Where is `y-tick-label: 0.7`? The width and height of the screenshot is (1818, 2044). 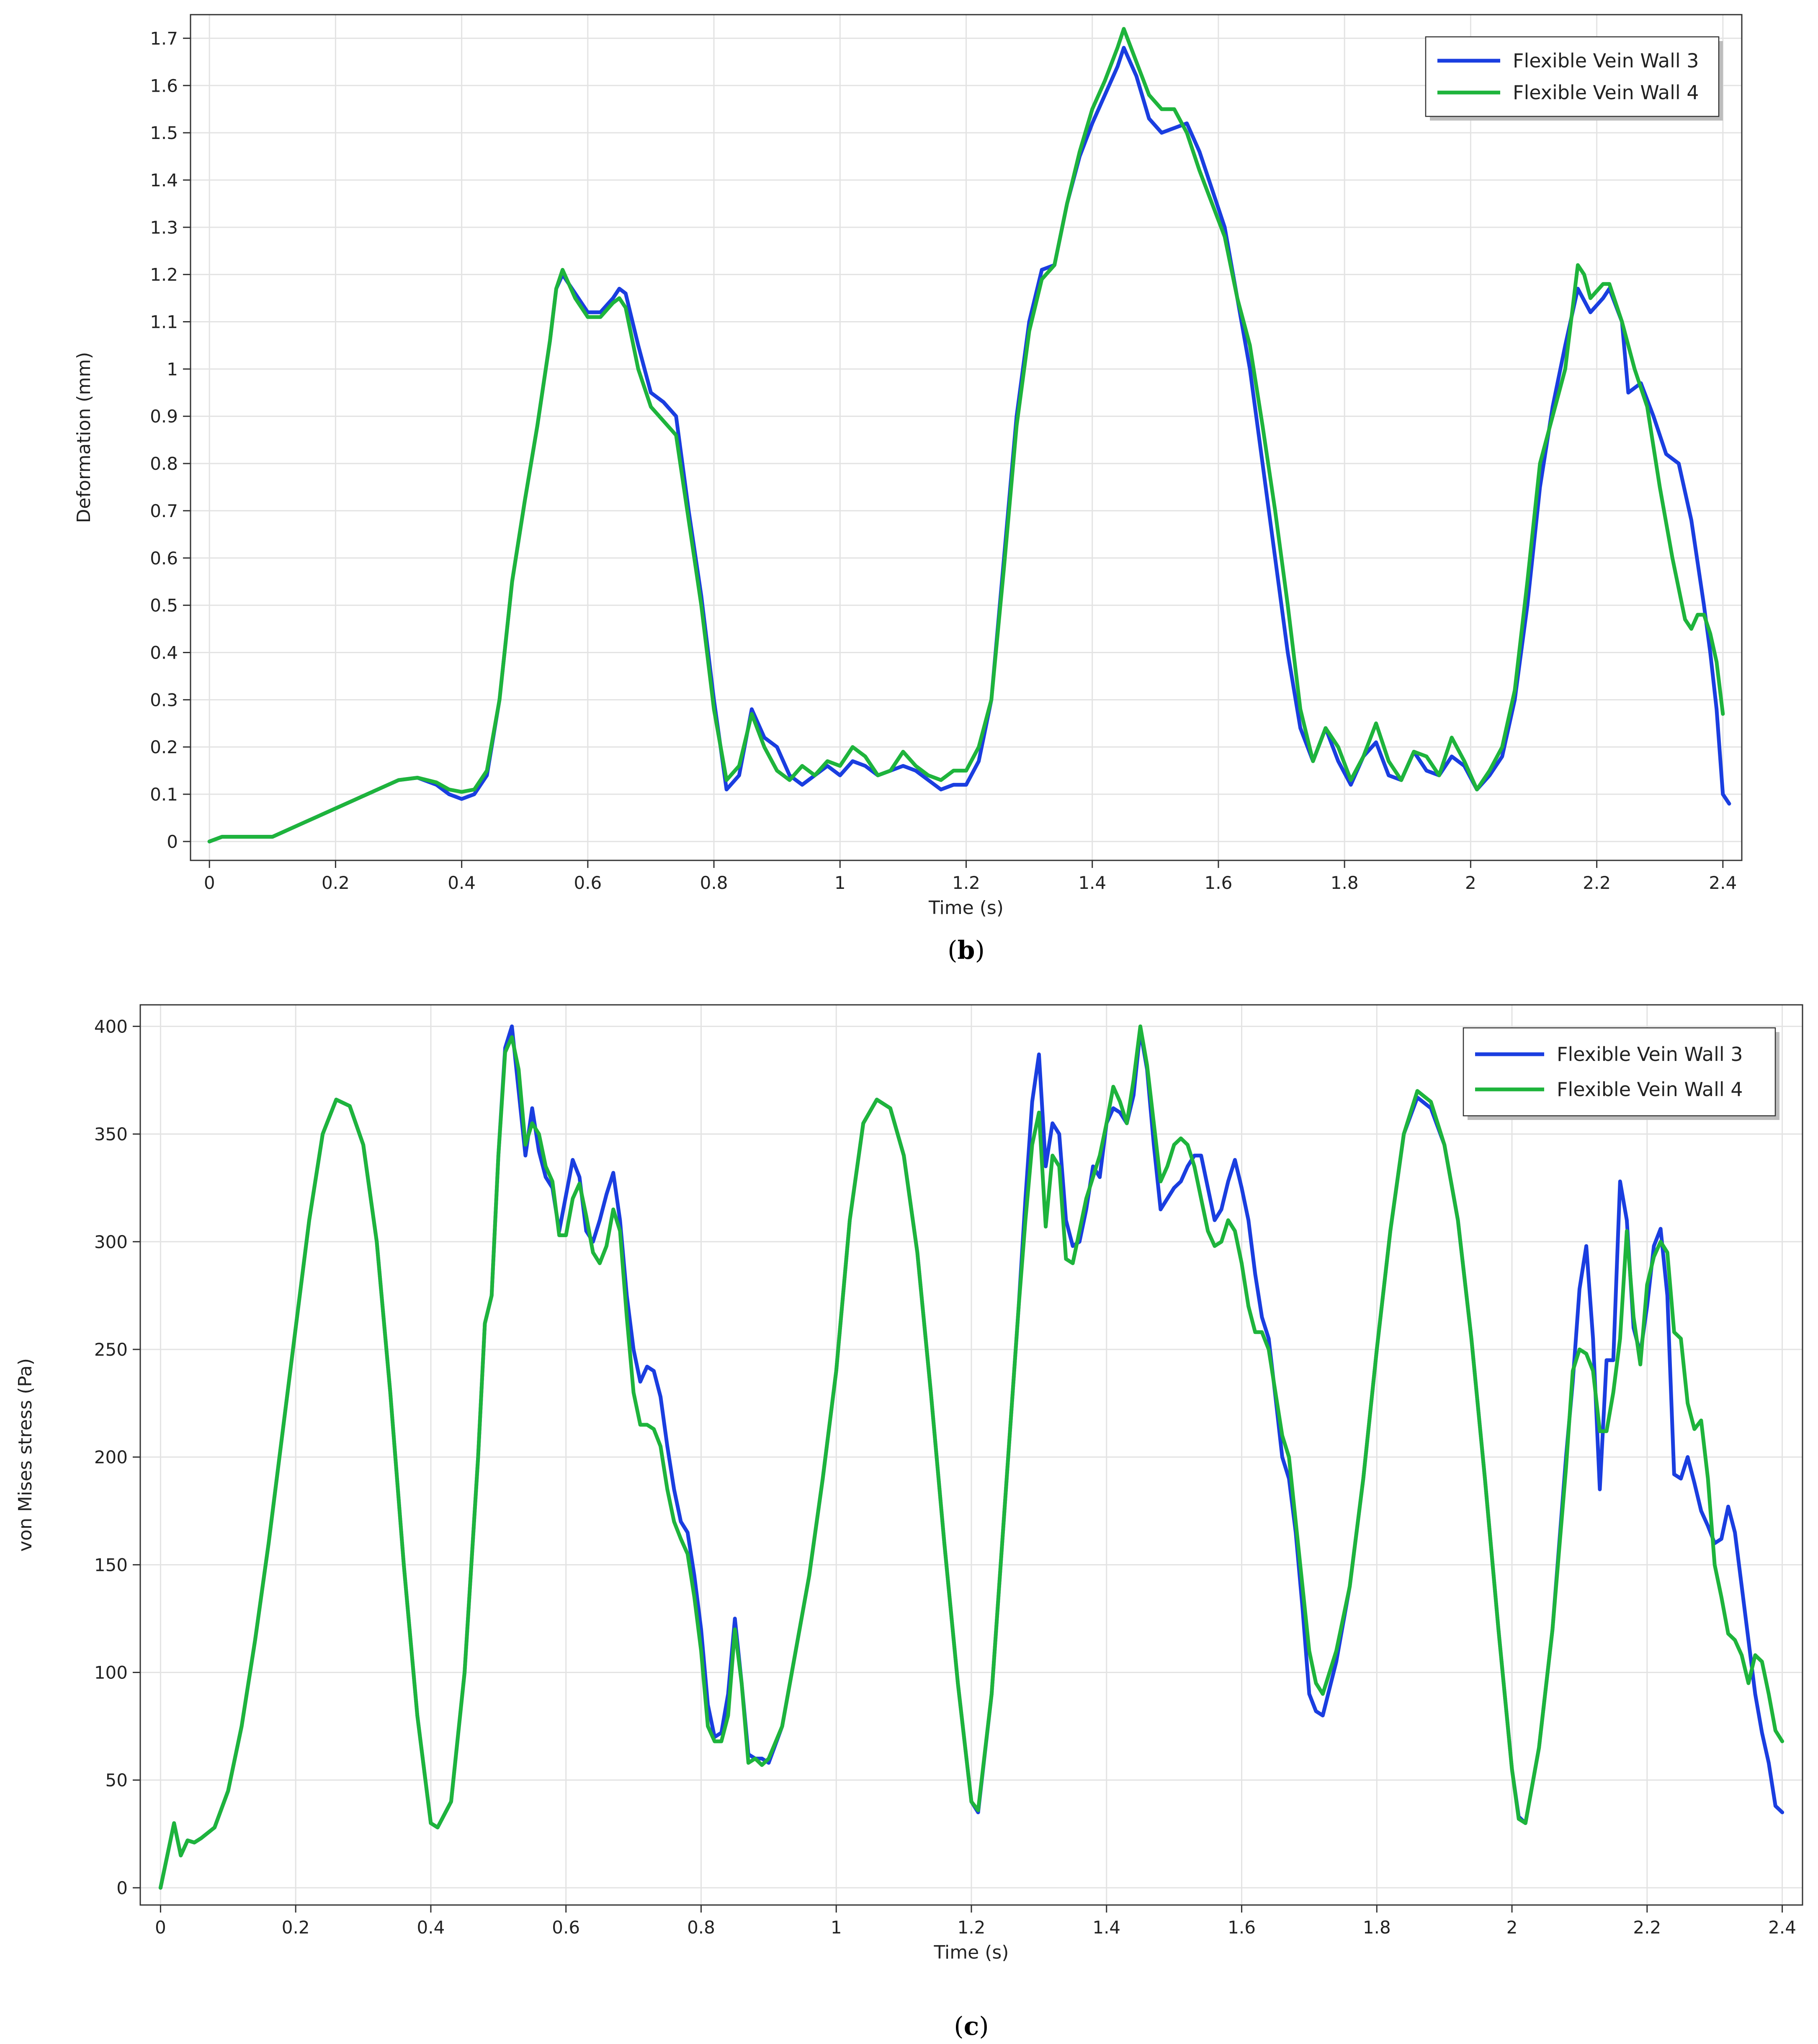 y-tick-label: 0.7 is located at coordinates (164, 511).